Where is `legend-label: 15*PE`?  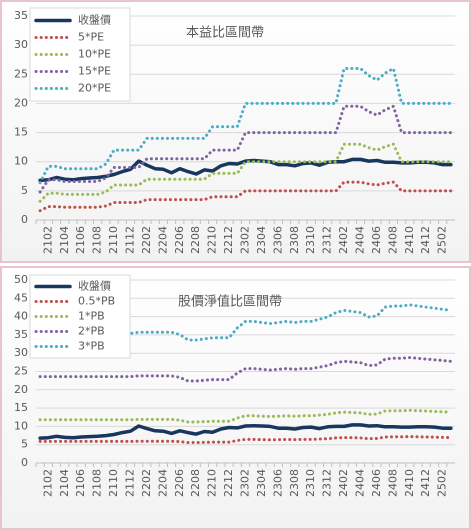
legend-label: 15*PE is located at coordinates (94, 71).